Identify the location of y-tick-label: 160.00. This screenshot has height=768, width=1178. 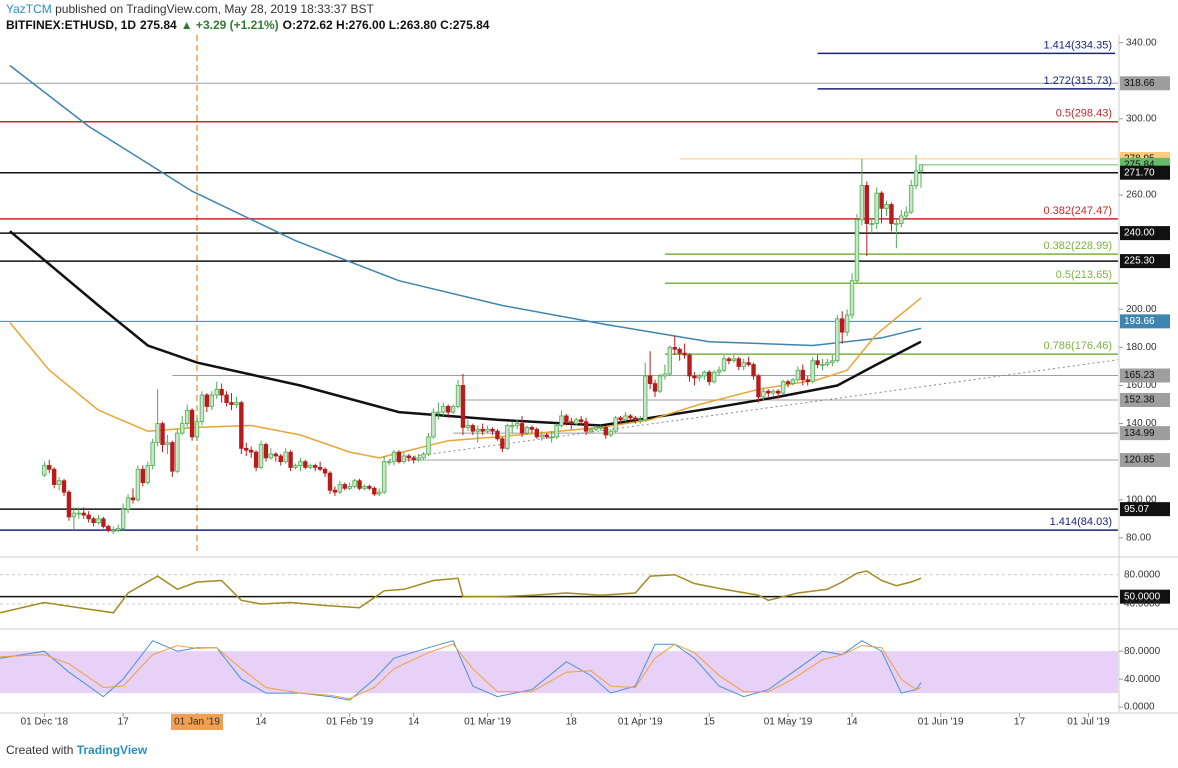
(1141, 385).